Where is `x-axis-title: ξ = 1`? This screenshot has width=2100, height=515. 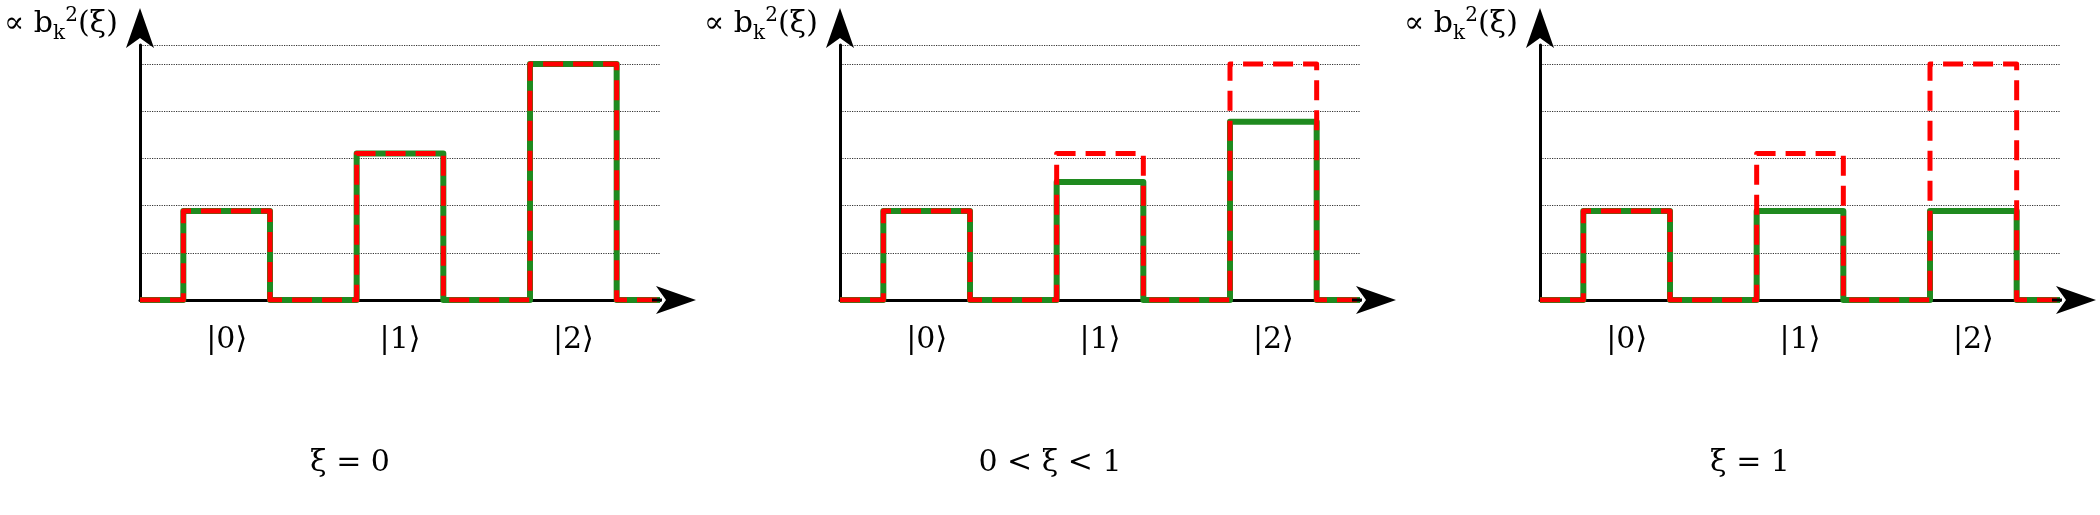
x-axis-title: ξ = 1 is located at coordinates (1750, 460).